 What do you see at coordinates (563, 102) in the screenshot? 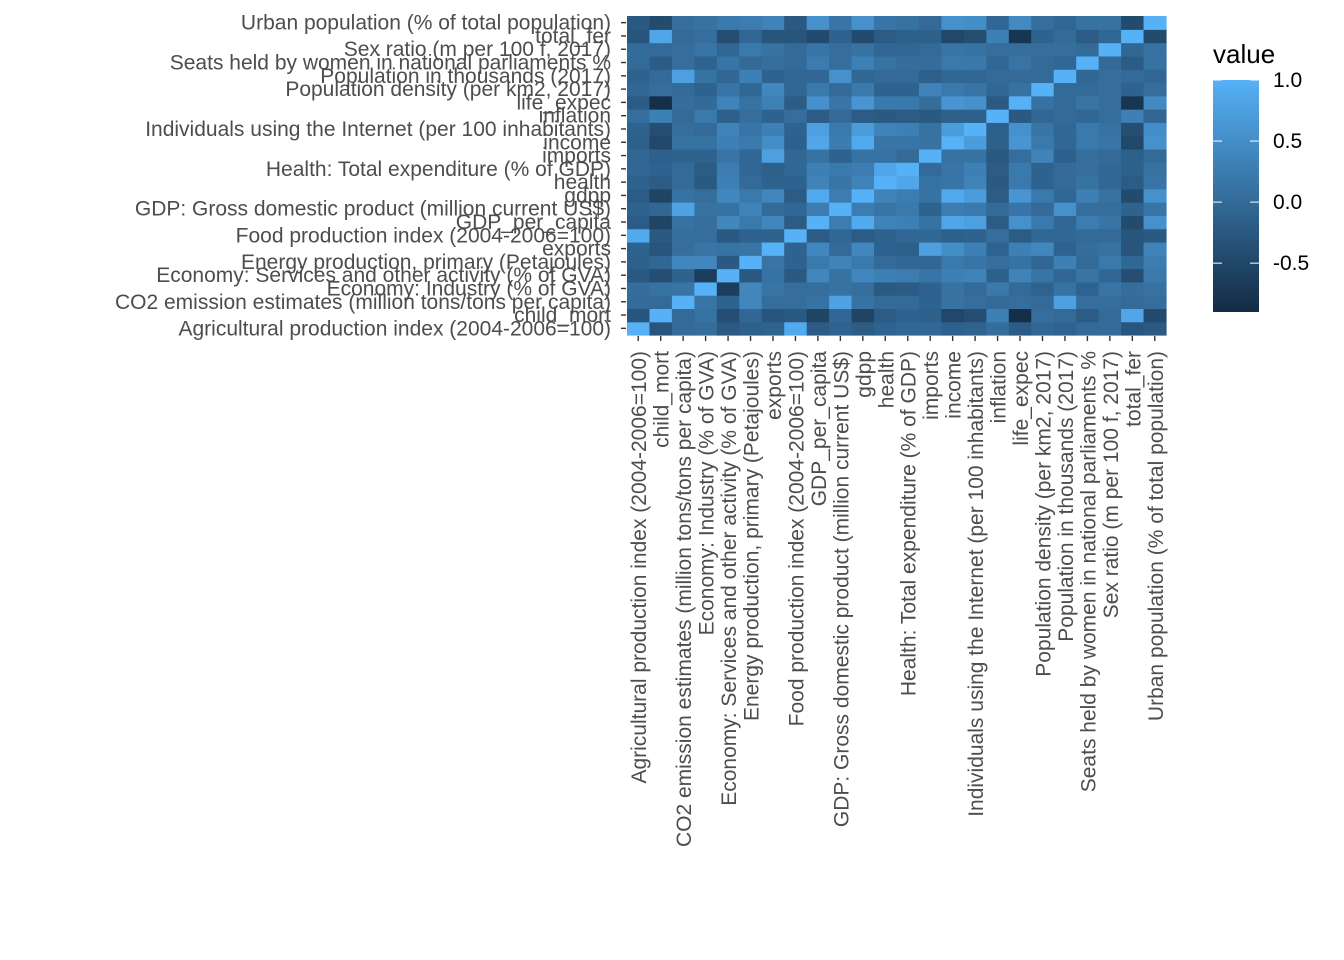
I see `y-tick-label: life_expec` at bounding box center [563, 102].